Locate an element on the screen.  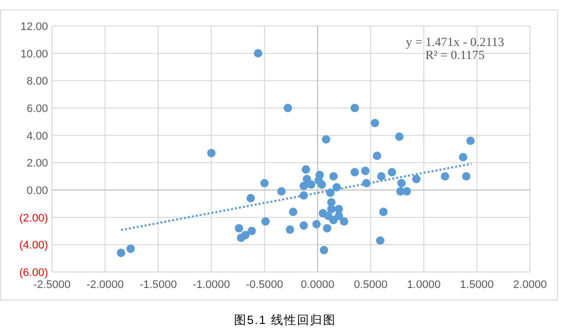
annotation: y = 1.471x - 0.2113 is located at coordinates (455, 42).